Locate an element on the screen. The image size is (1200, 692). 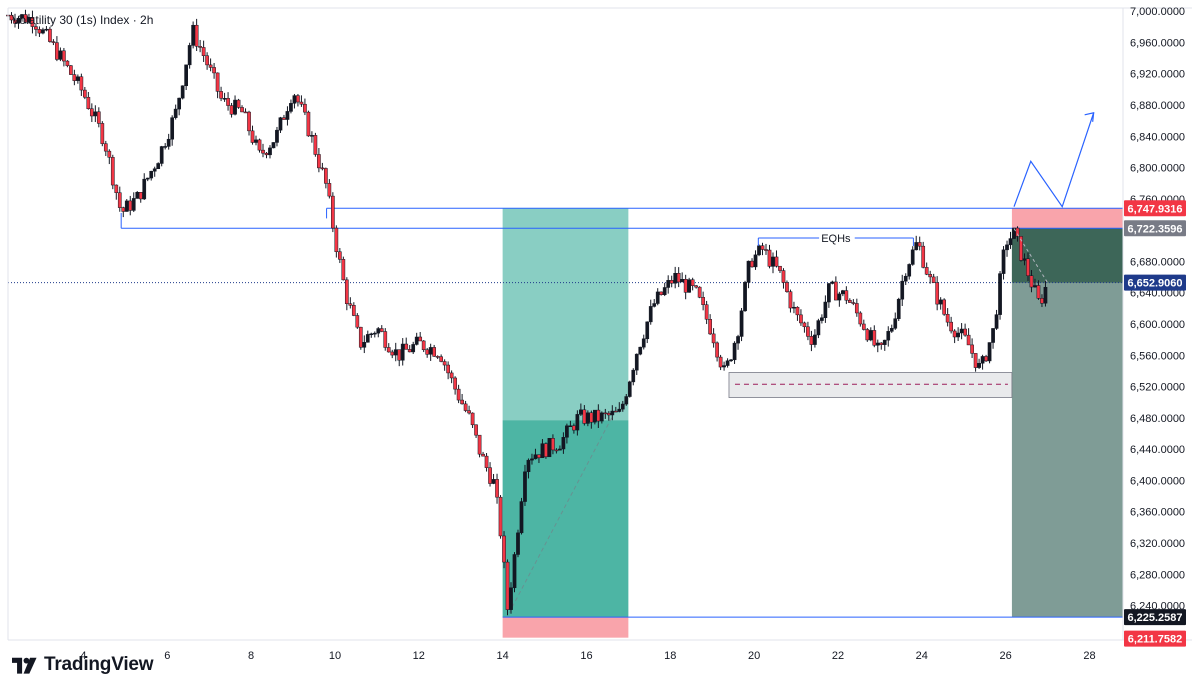
y-tick-label: 6,680.0000 is located at coordinates (1157, 262).